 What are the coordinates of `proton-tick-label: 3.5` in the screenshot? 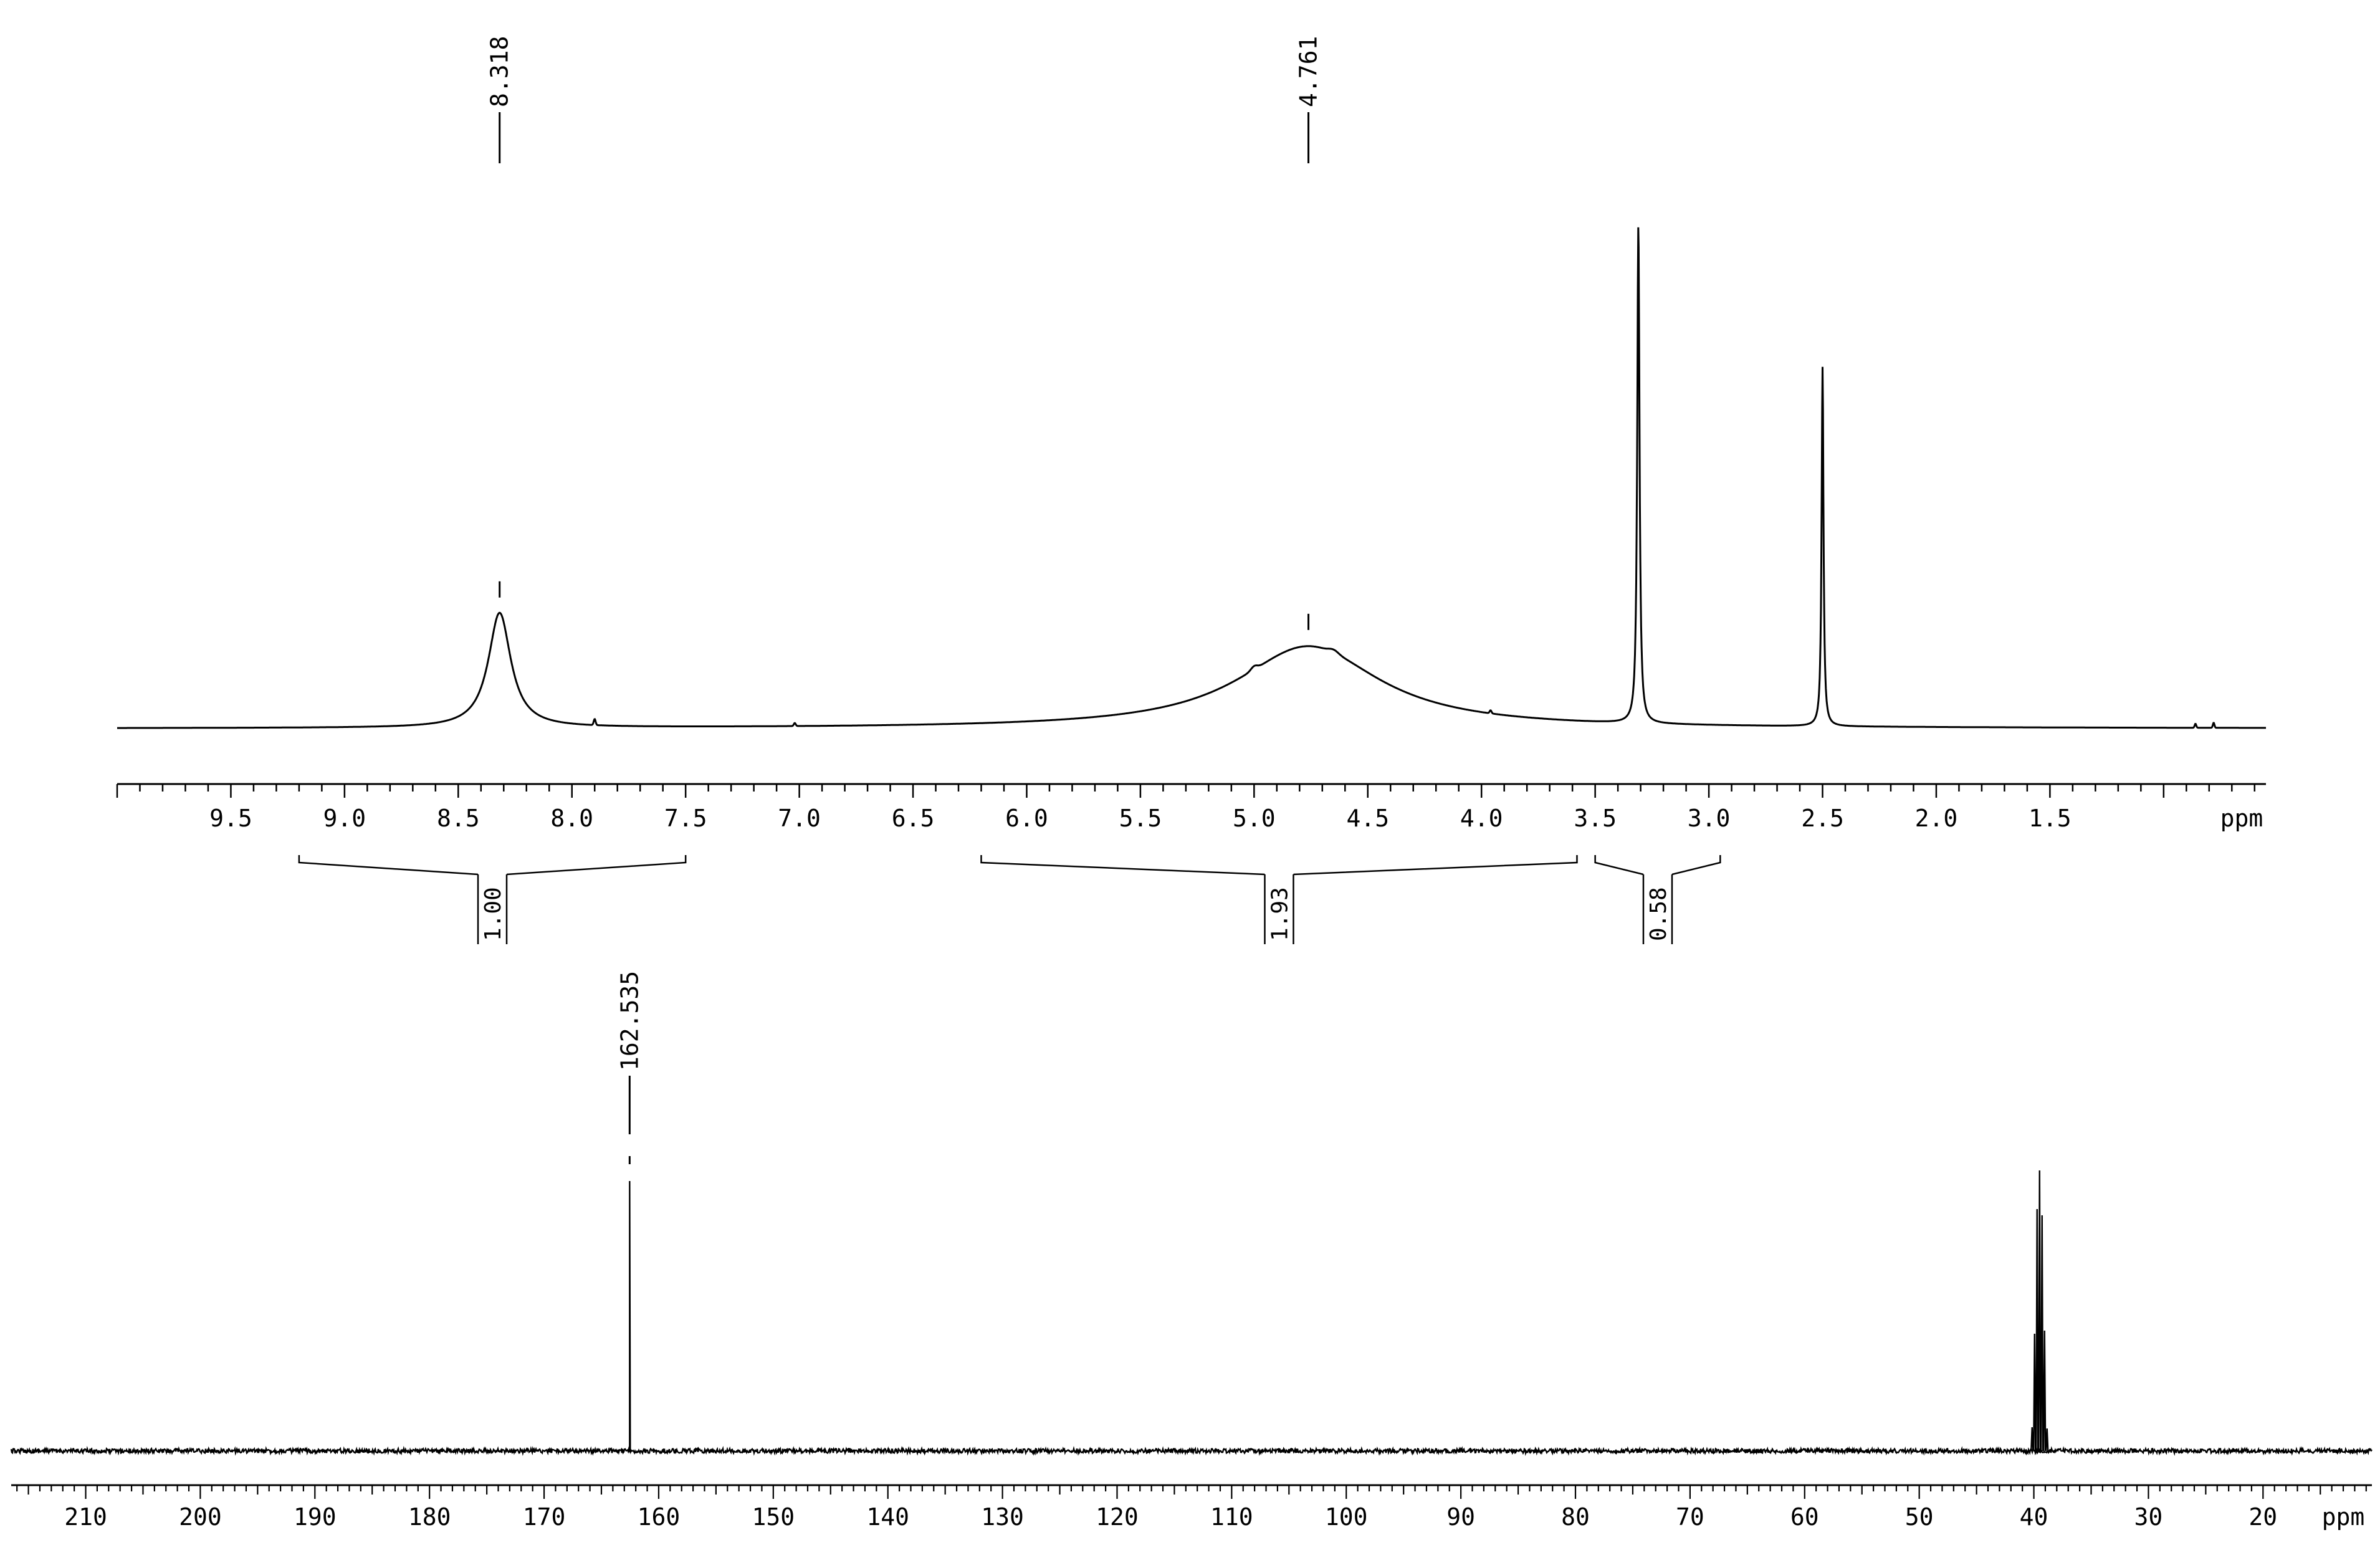 It's located at (1595, 818).